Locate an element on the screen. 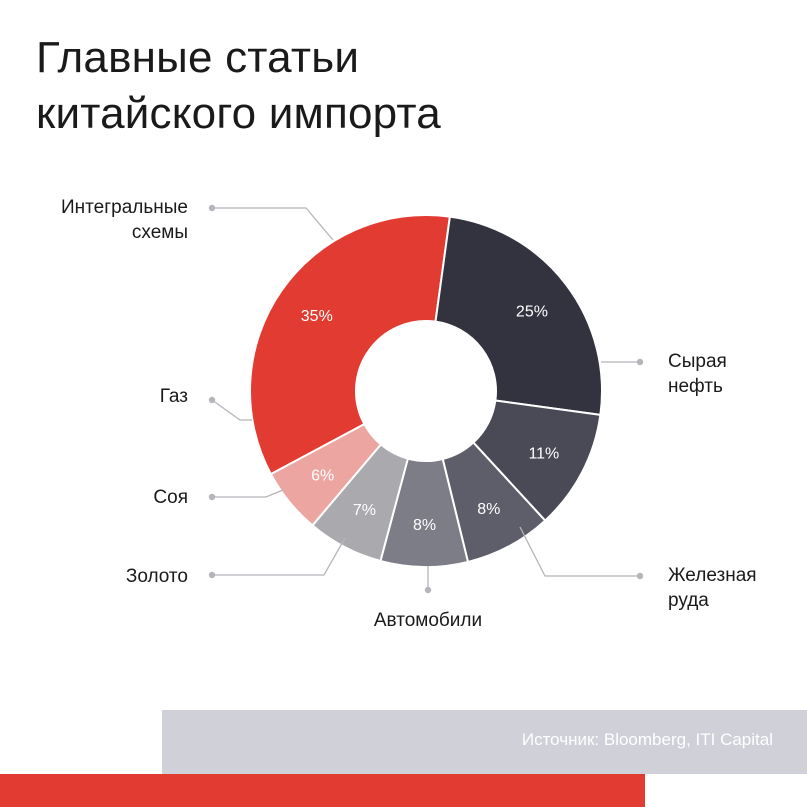  footer-stripe is located at coordinates (322, 790).